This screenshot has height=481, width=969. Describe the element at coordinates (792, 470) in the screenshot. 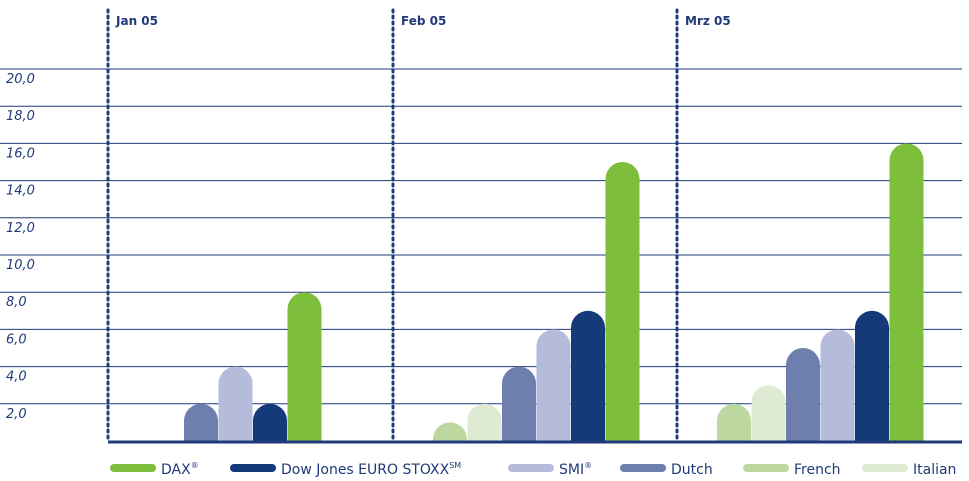

I see `legend-item-french: French` at that location.